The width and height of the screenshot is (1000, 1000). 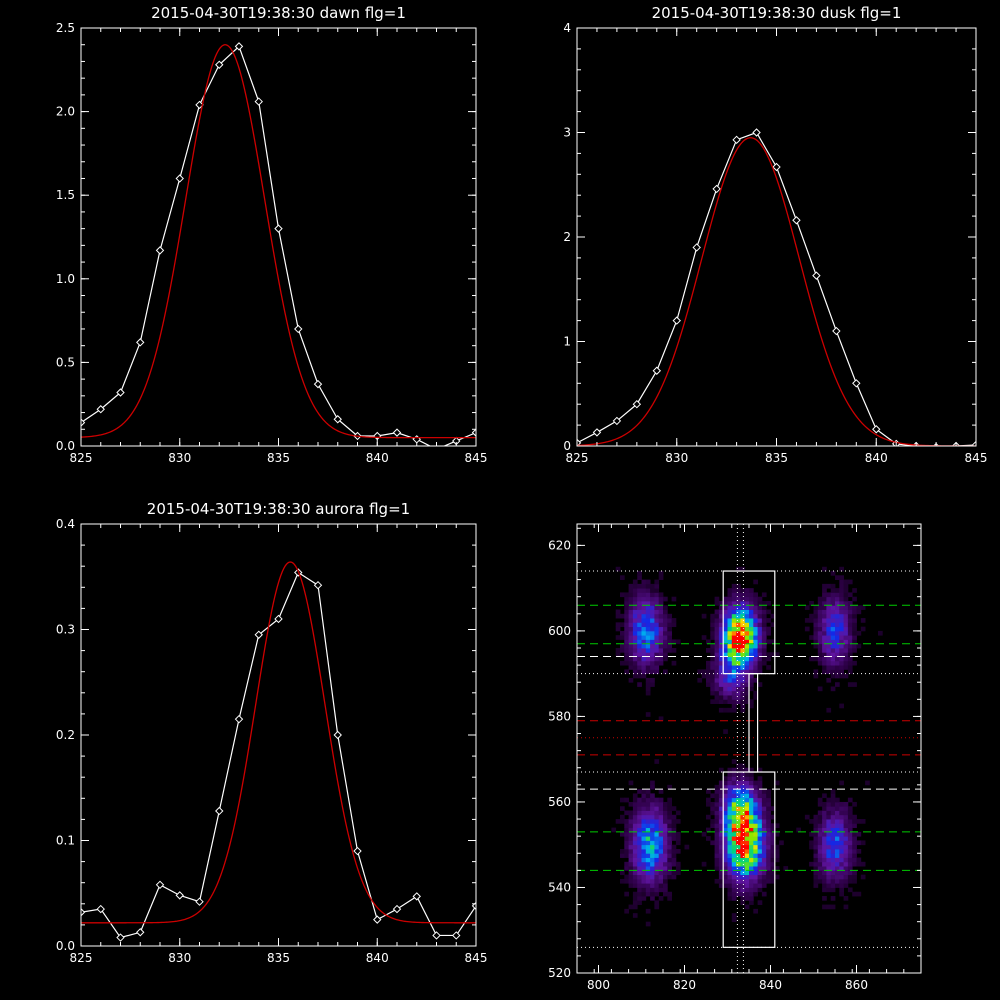 What do you see at coordinates (65, 28) in the screenshot?
I see `y-tick-label: 2.5` at bounding box center [65, 28].